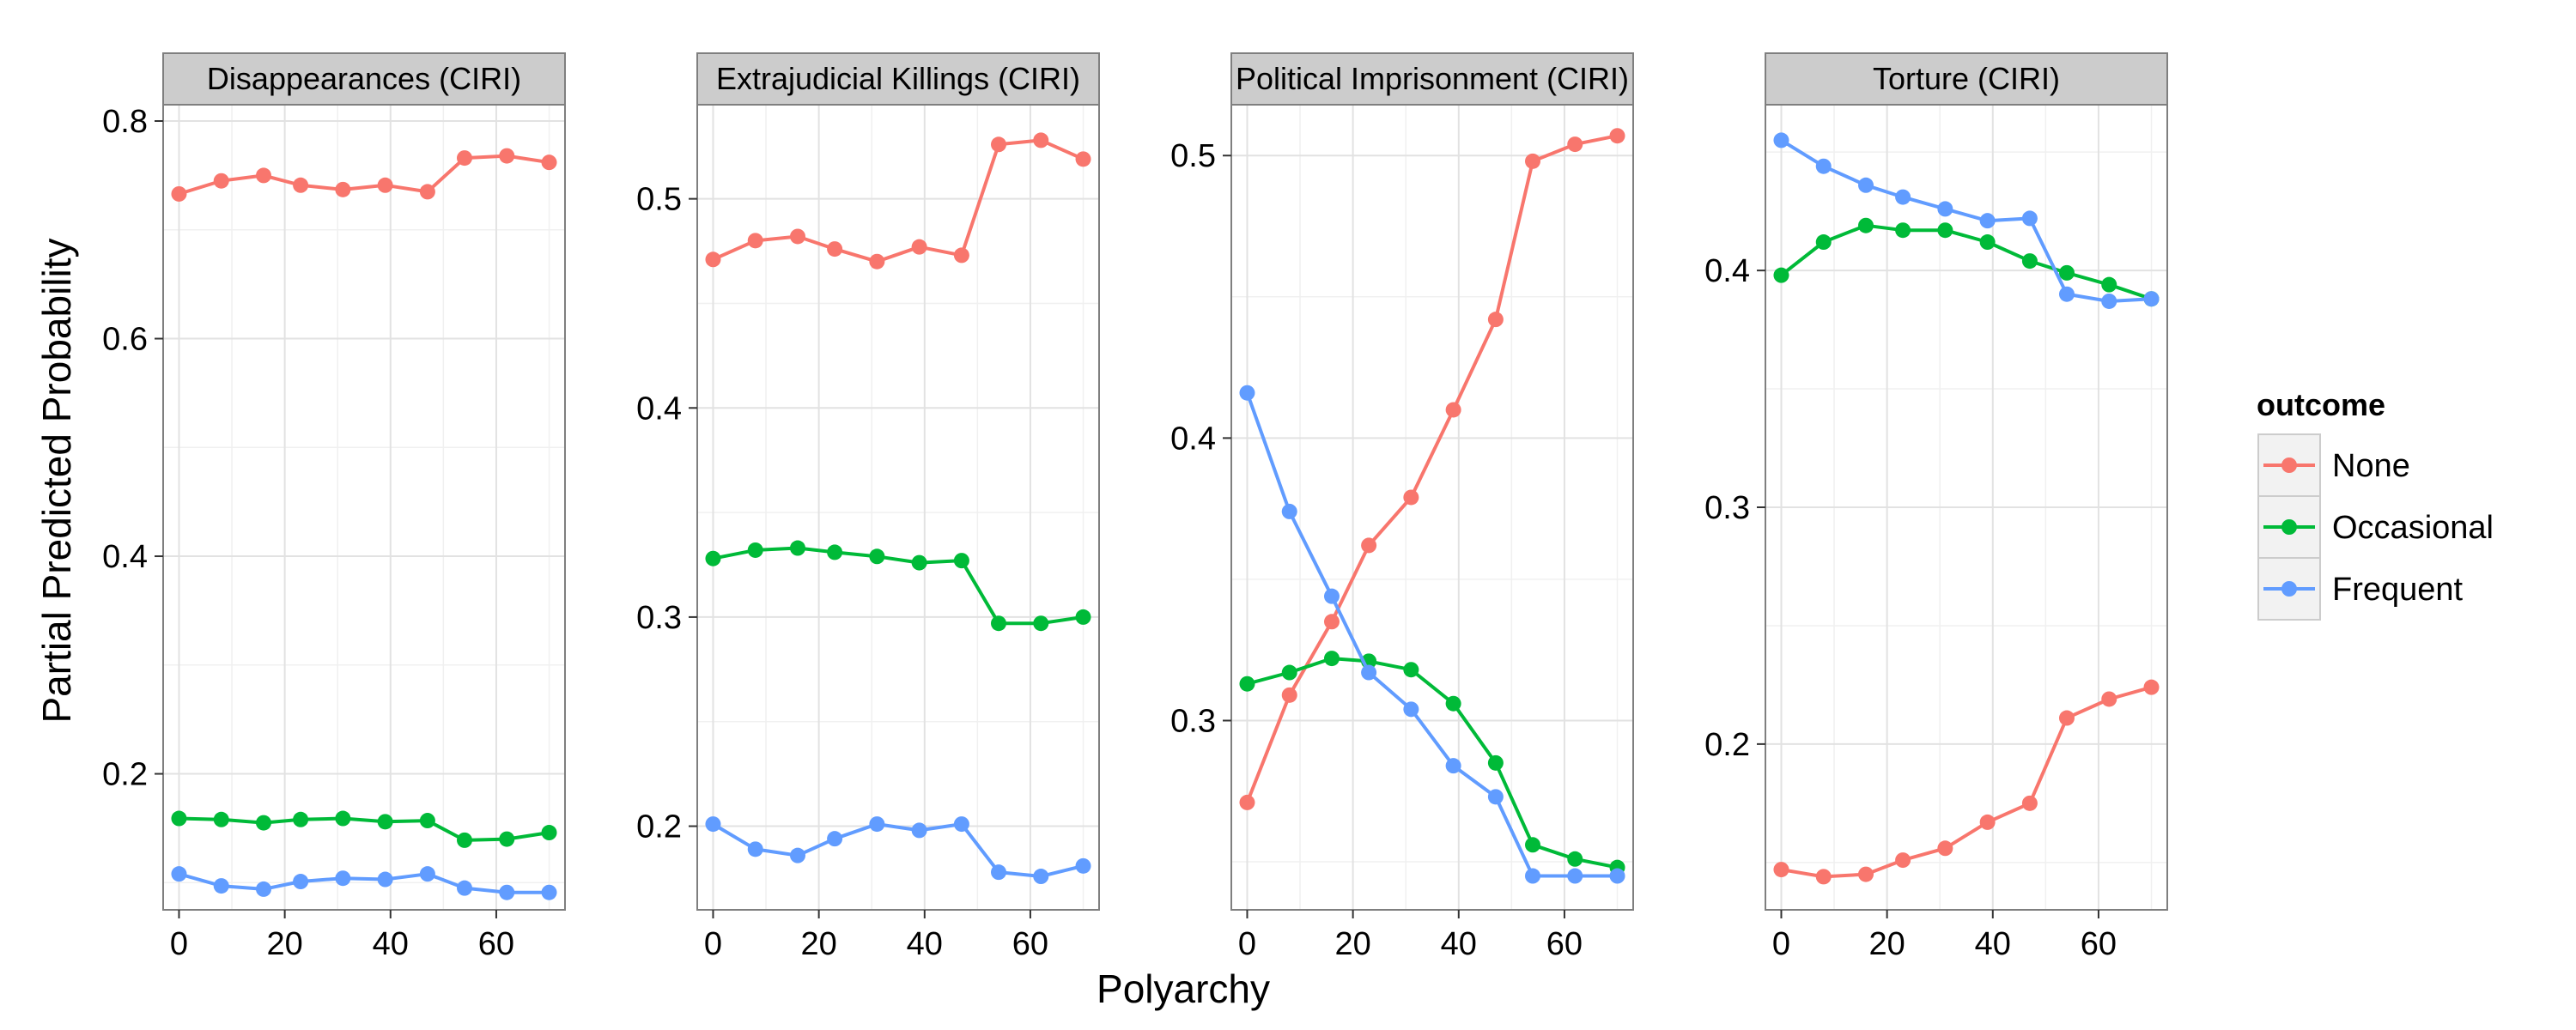  I want to click on strip-title-torture-ciri: Torture (CIRI), so click(1967, 78).